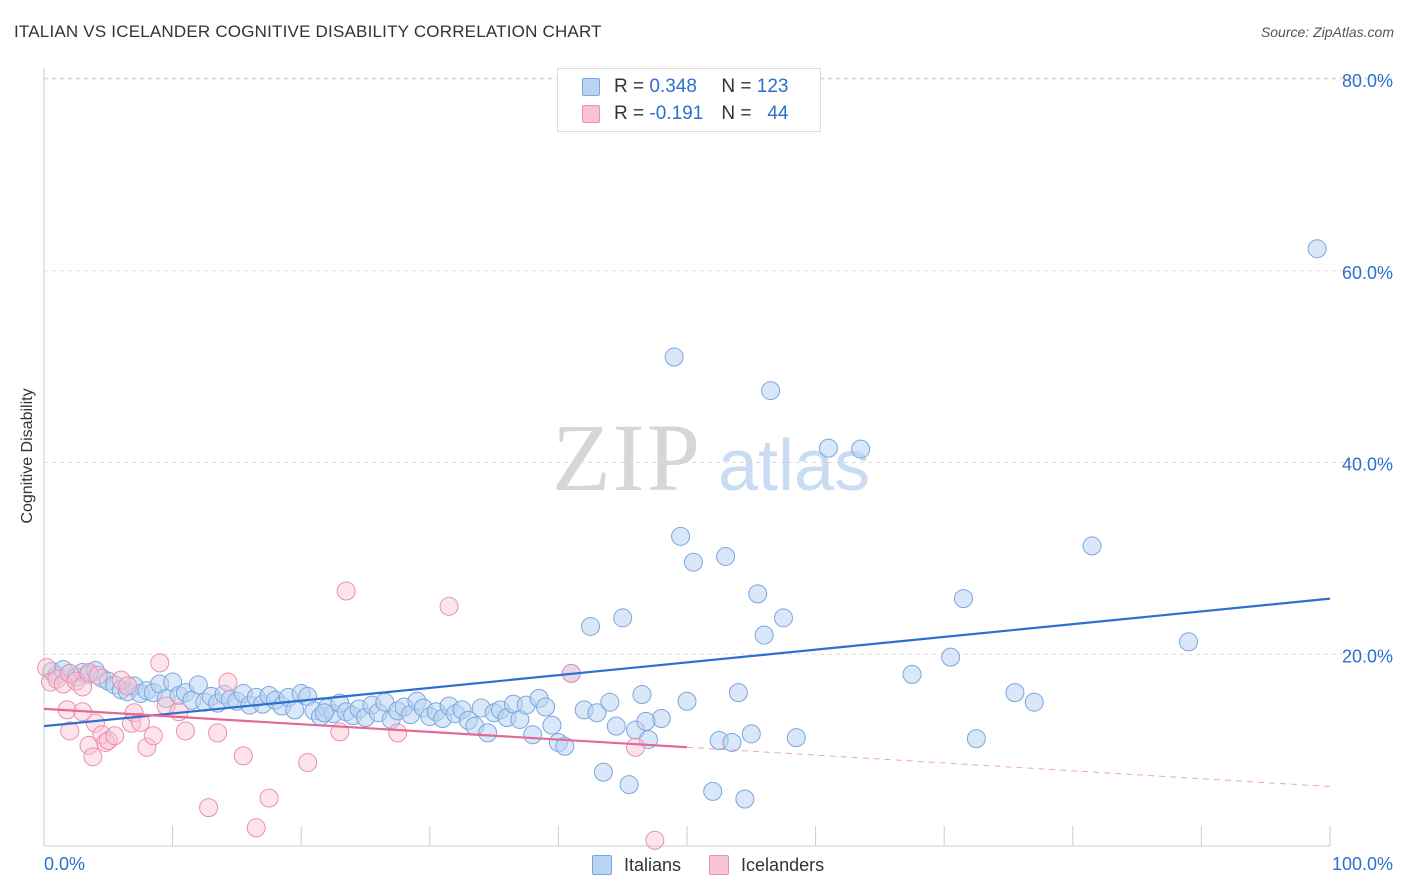  I want to click on watermark-zip: ZIP, so click(627, 457).